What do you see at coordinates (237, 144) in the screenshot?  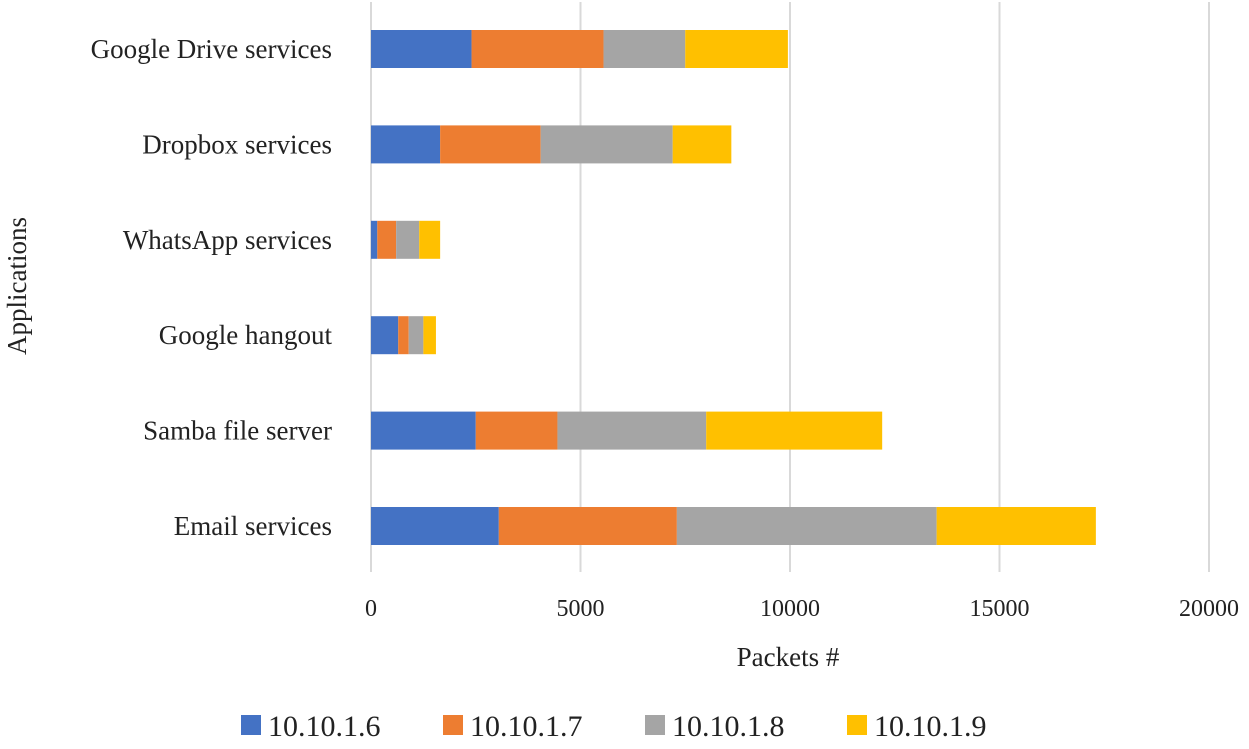 I see `category-label: Dropbox services` at bounding box center [237, 144].